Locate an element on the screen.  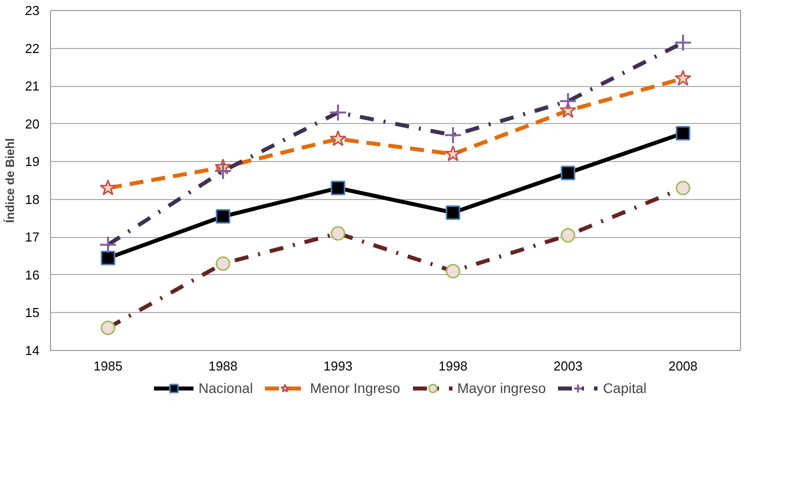
y-tick-label: 23 is located at coordinates (32, 10).